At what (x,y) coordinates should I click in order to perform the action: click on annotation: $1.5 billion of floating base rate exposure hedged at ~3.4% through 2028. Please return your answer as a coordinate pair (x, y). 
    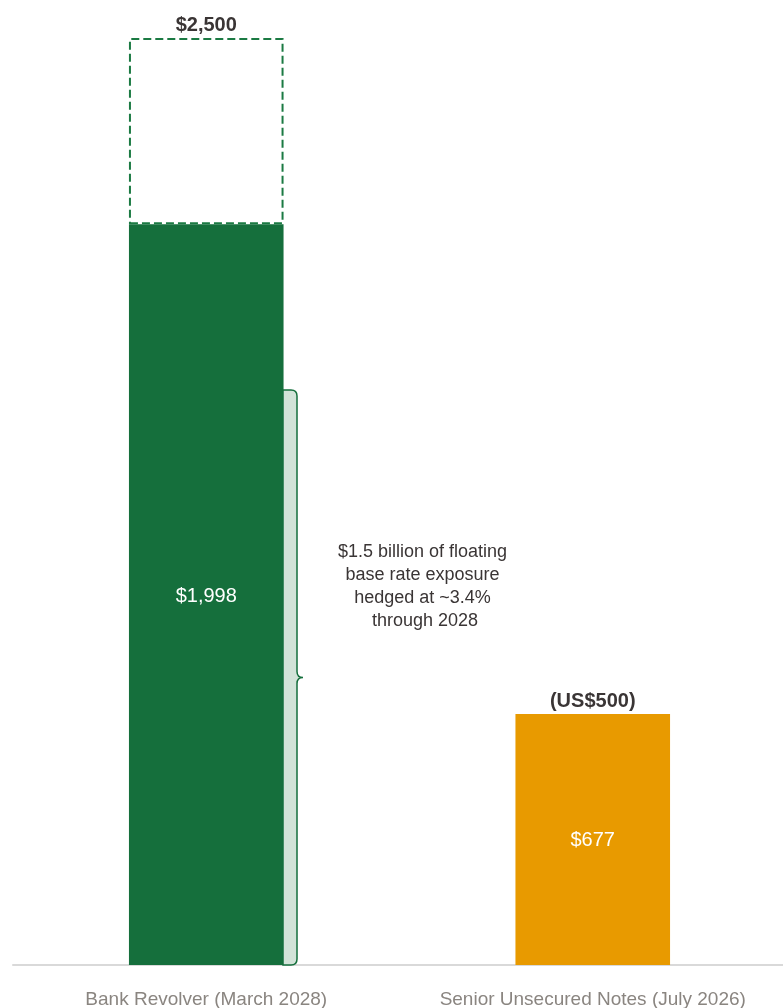
    Looking at the image, I should click on (425, 585).